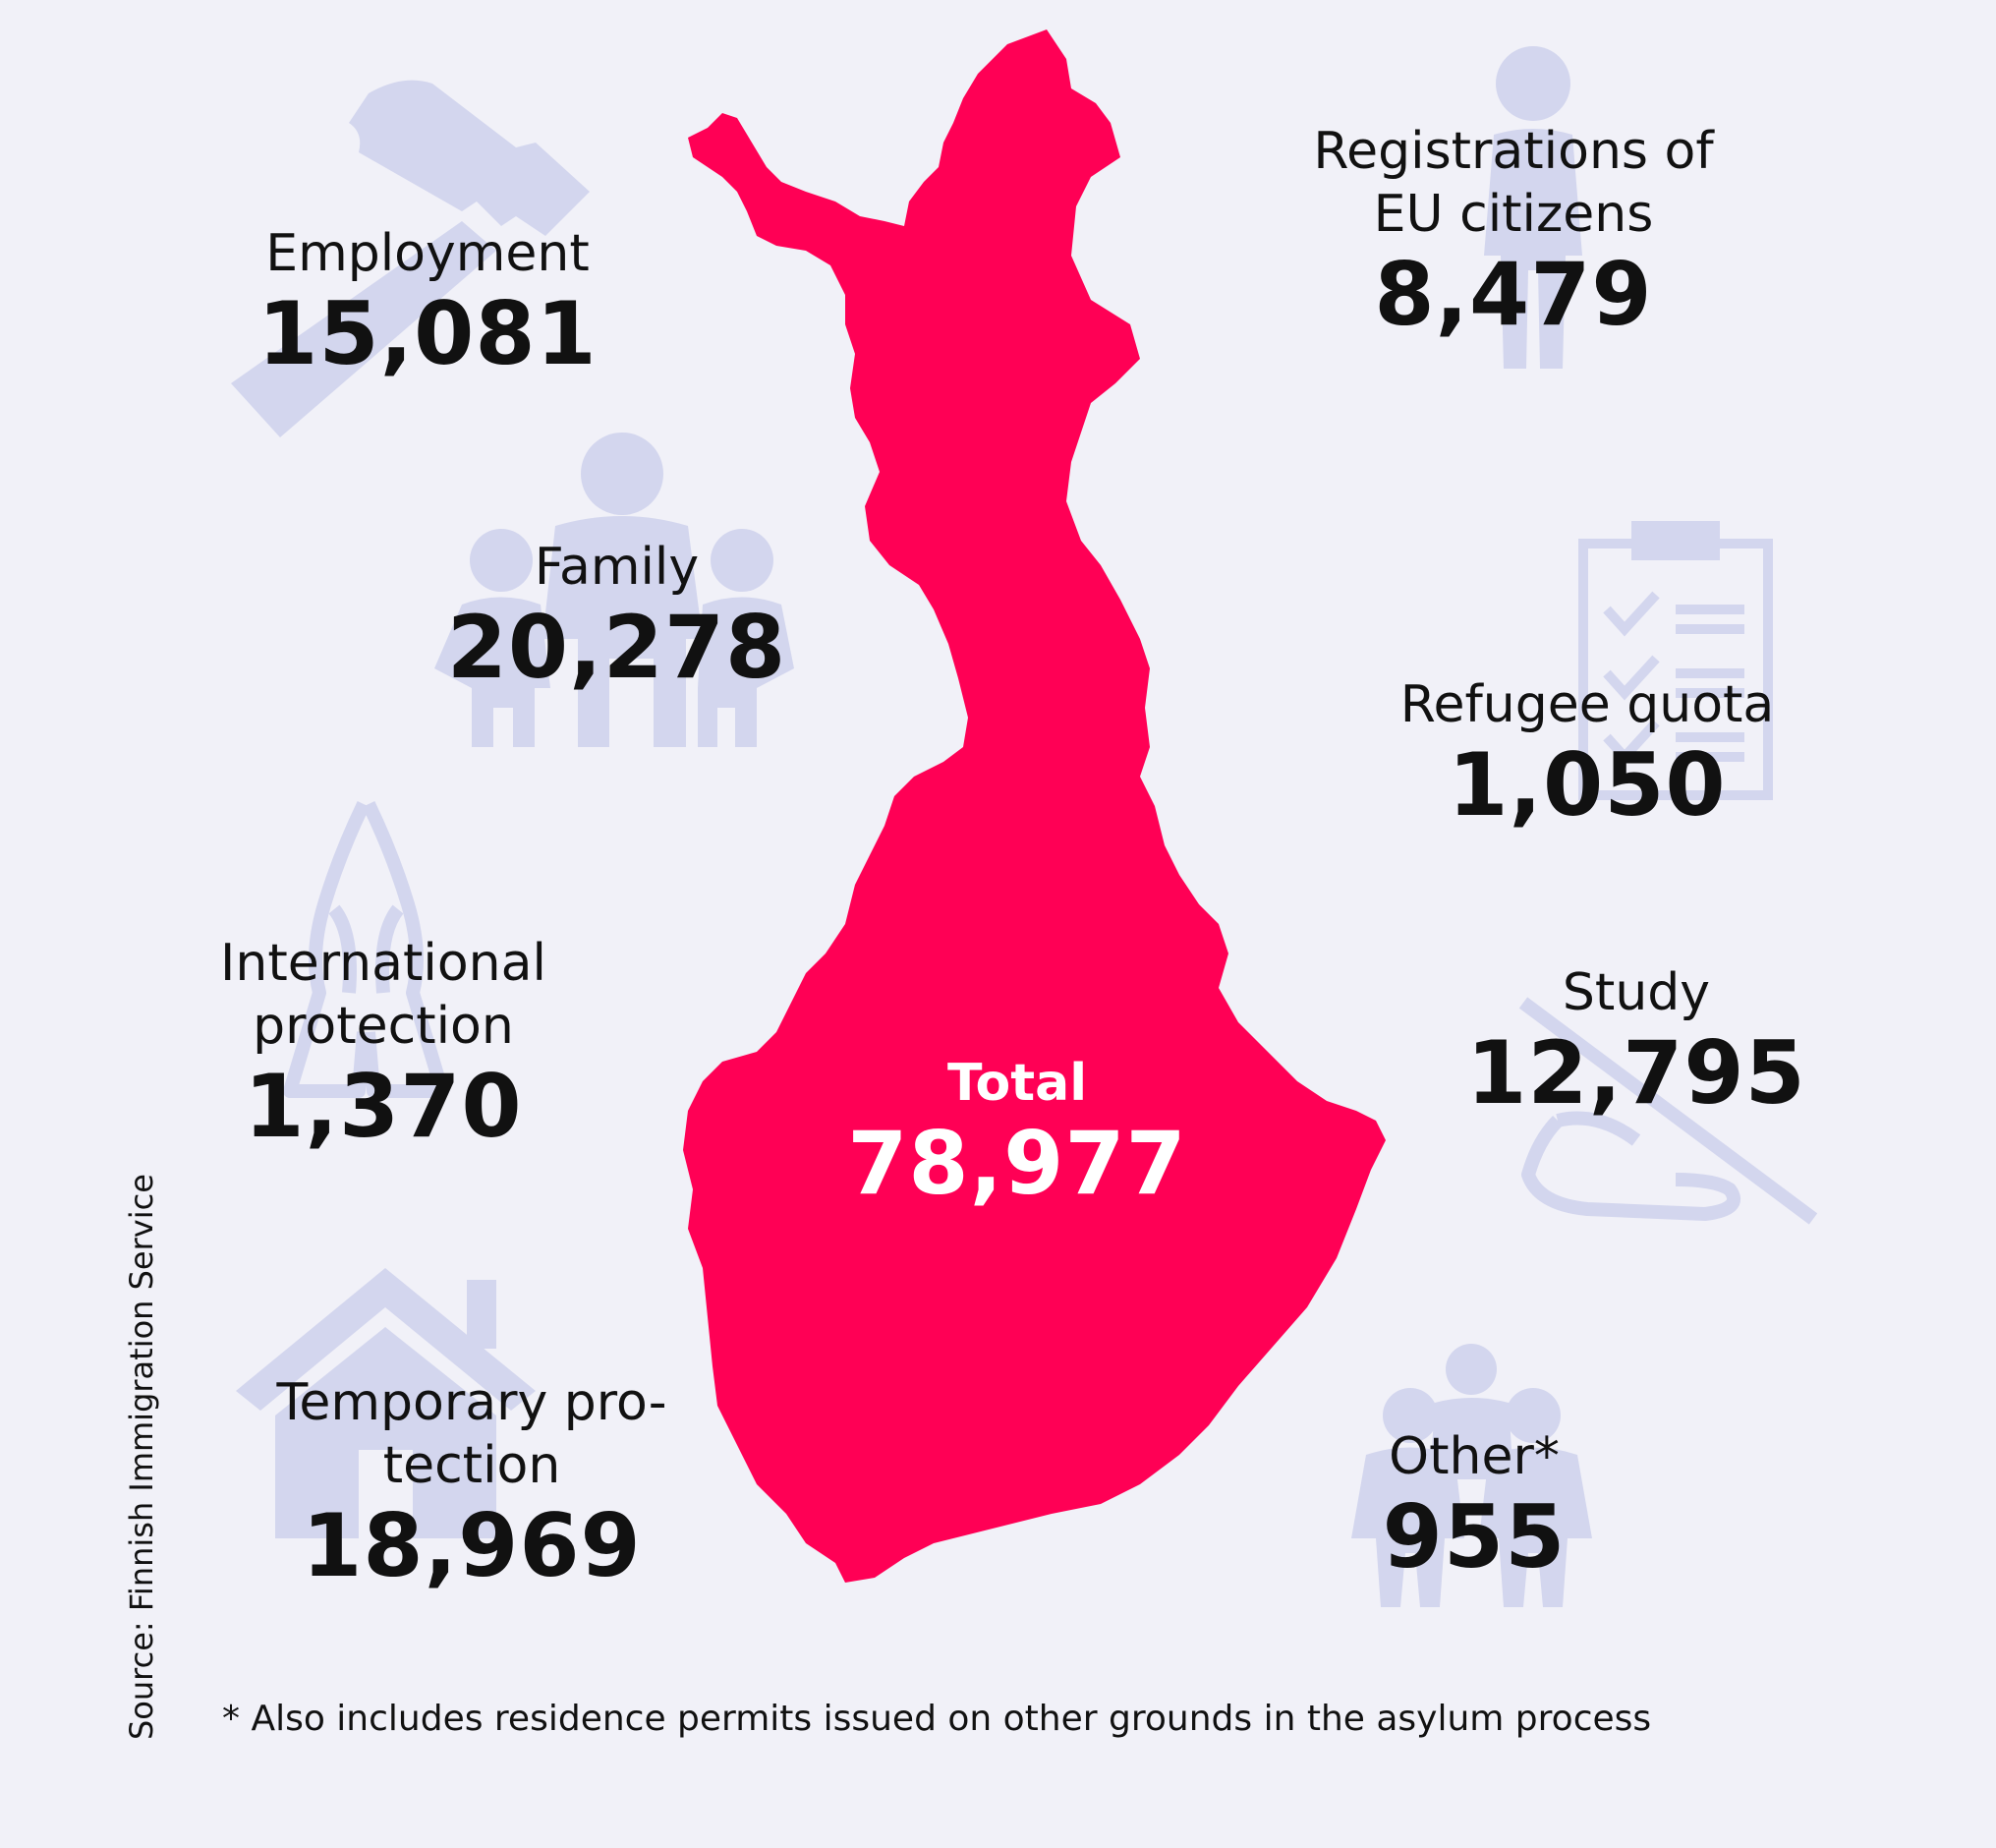 Image resolution: width=1996 pixels, height=1848 pixels. Describe the element at coordinates (1513, 214) in the screenshot. I see `eu-label-line2: EU citizens` at that location.